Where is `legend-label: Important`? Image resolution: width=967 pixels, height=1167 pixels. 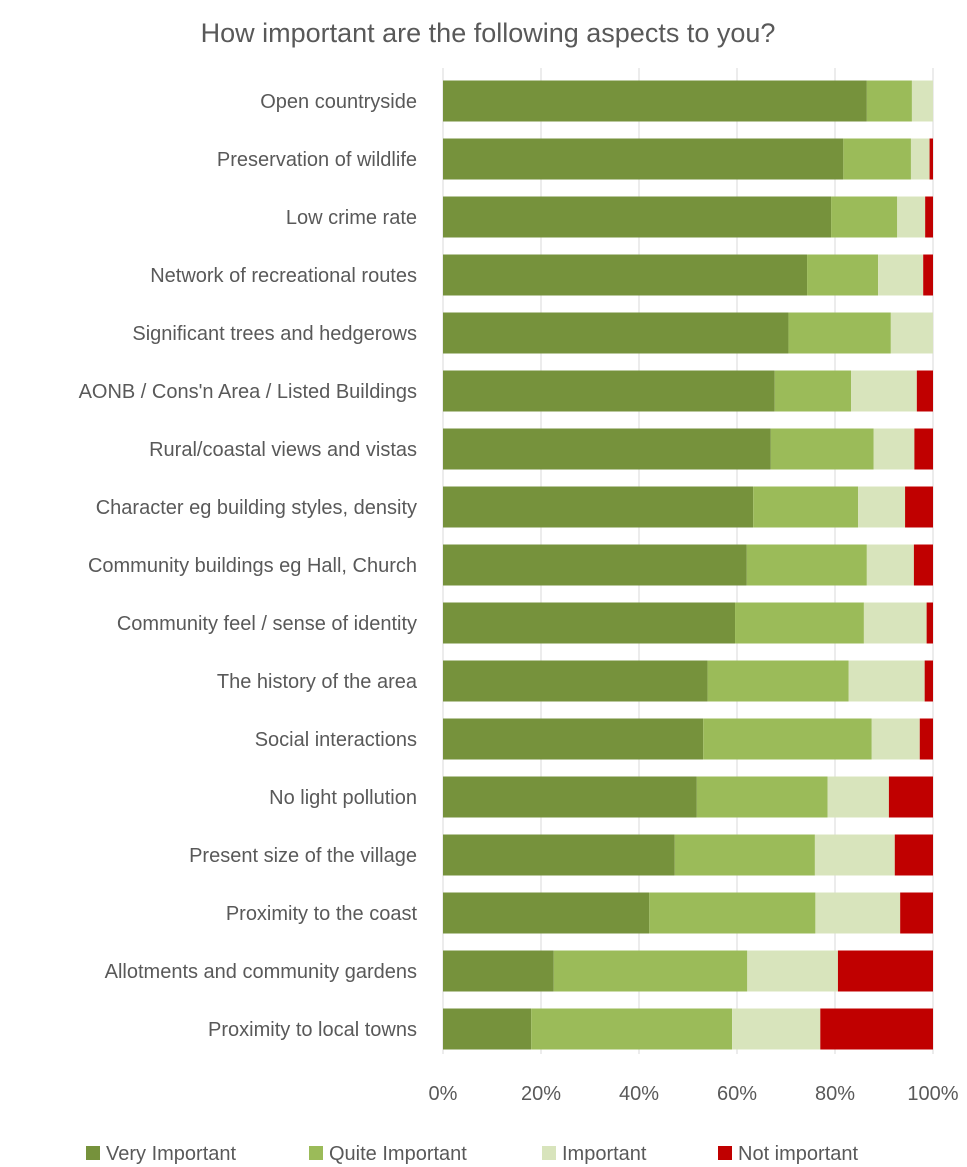 legend-label: Important is located at coordinates (604, 1154).